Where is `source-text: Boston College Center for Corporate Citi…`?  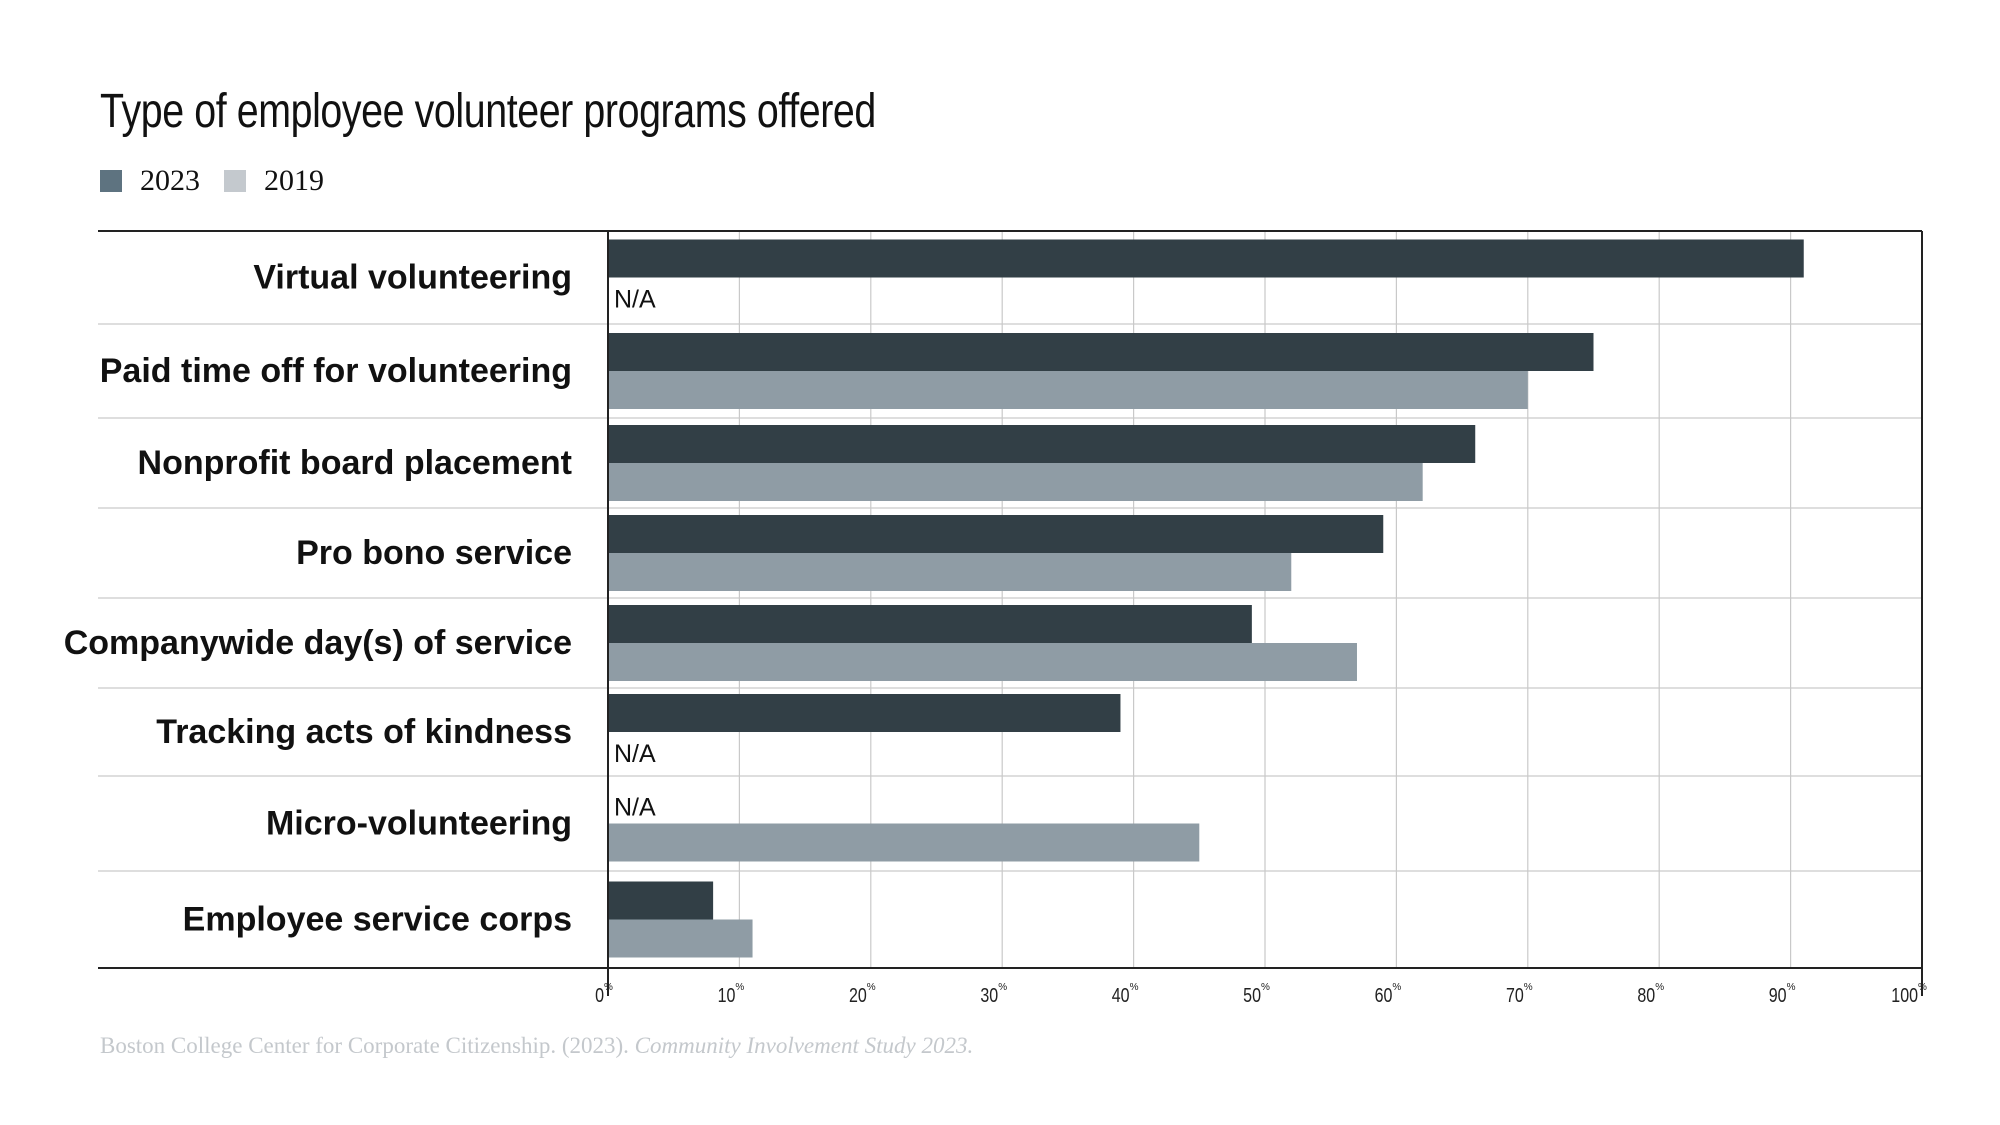
source-text: Boston College Center for Corporate Citi… is located at coordinates (367, 1045).